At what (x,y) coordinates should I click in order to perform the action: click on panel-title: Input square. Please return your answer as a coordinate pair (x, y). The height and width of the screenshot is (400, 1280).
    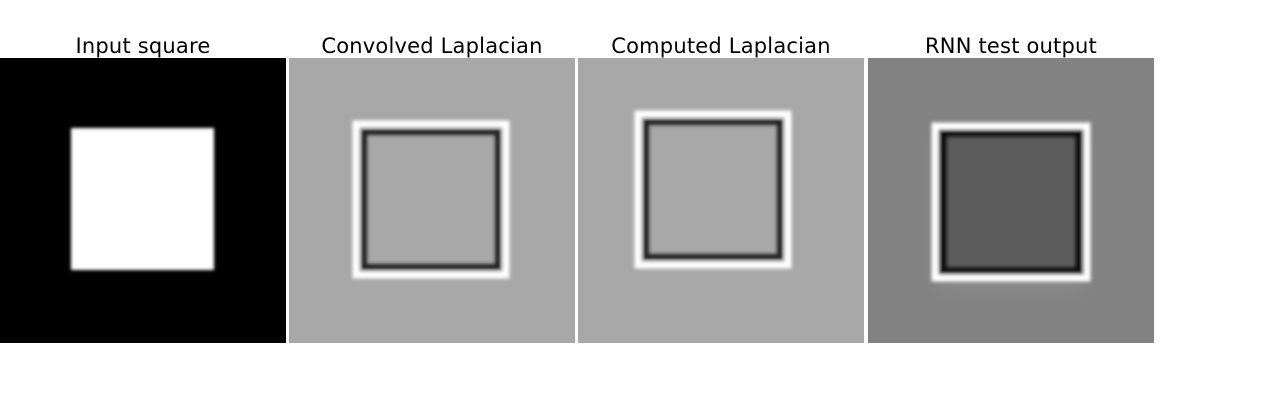
    Looking at the image, I should click on (143, 46).